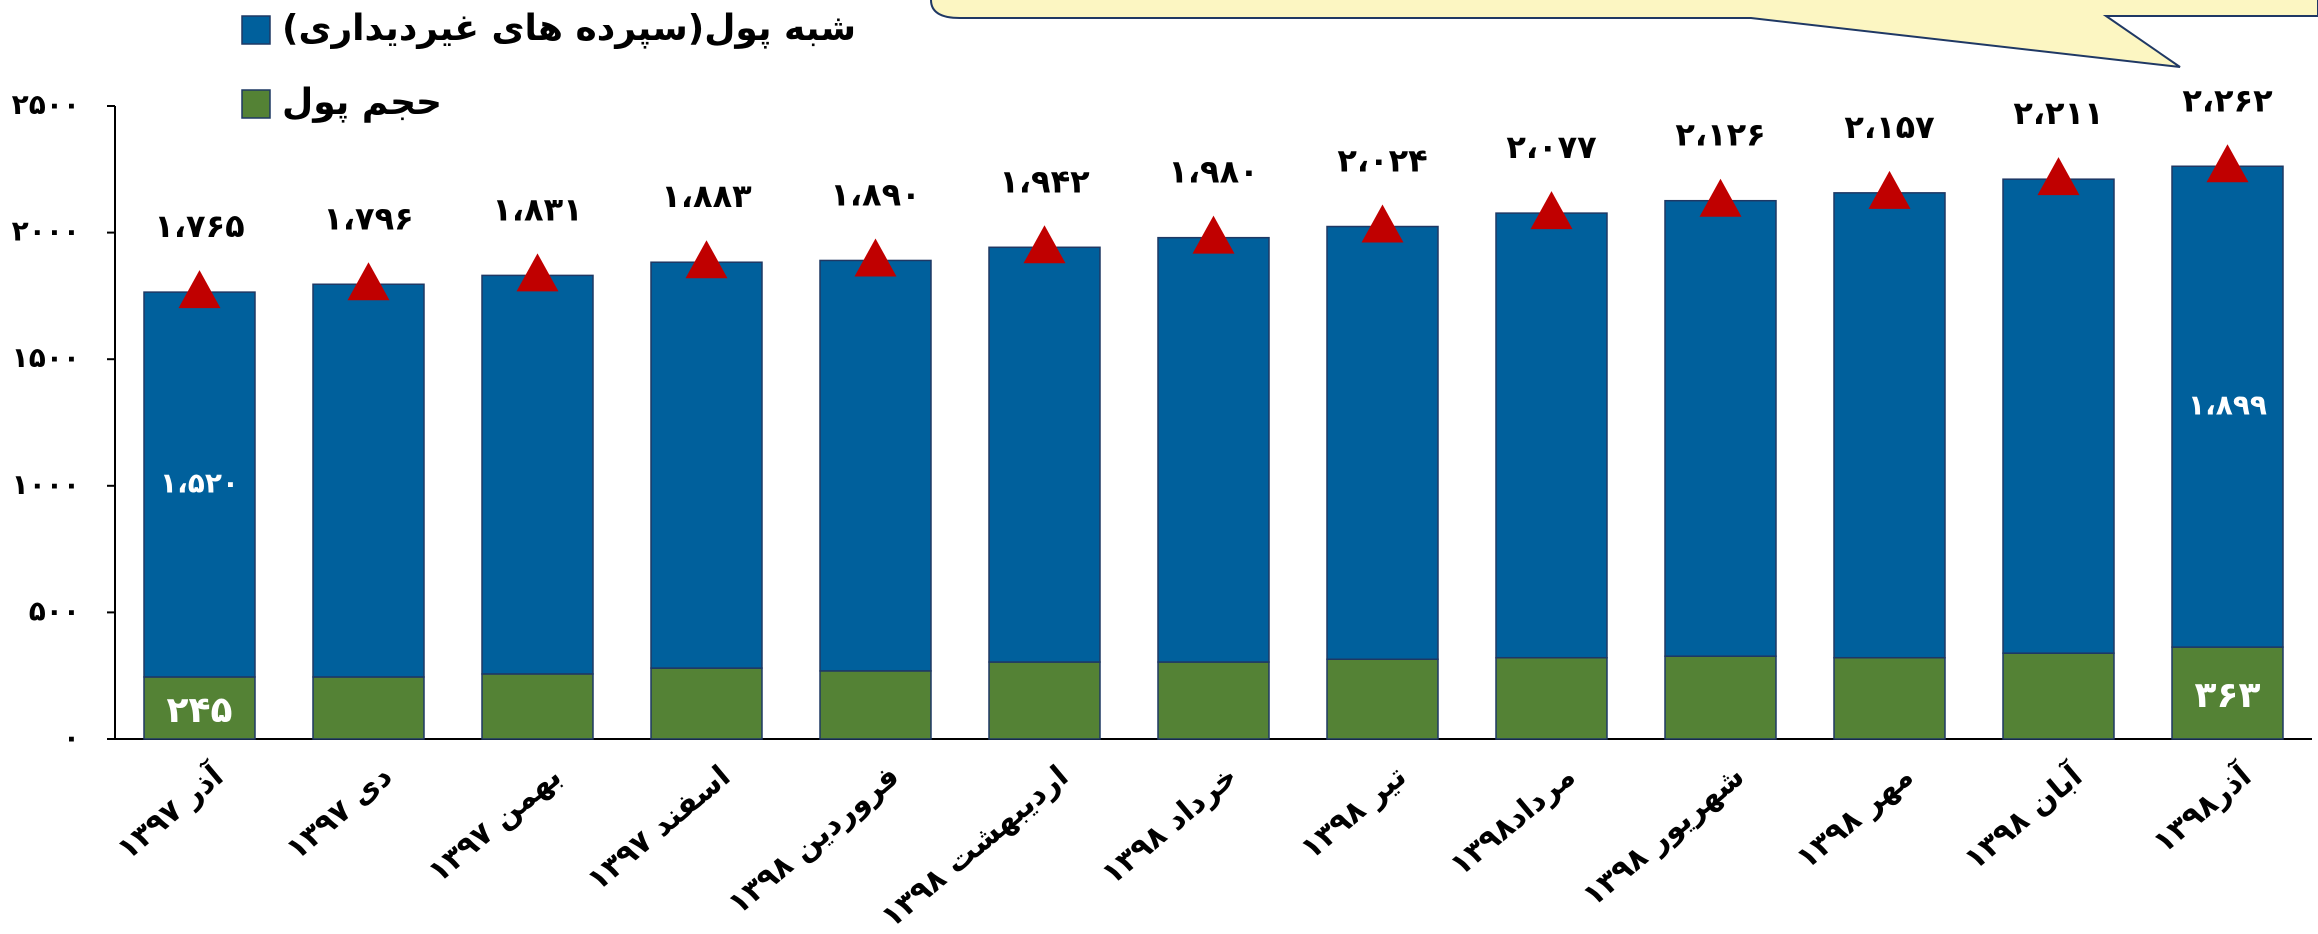 Image resolution: width=2318 pixels, height=934 pixels. What do you see at coordinates (46, 231) in the screenshot?
I see `y-tick-label: ۲۰۰۰` at bounding box center [46, 231].